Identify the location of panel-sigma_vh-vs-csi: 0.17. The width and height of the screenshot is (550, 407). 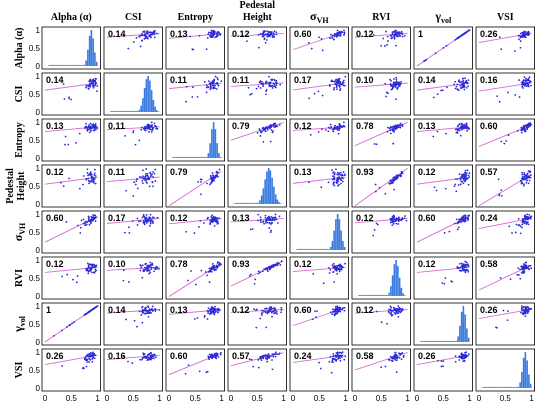
(133, 232).